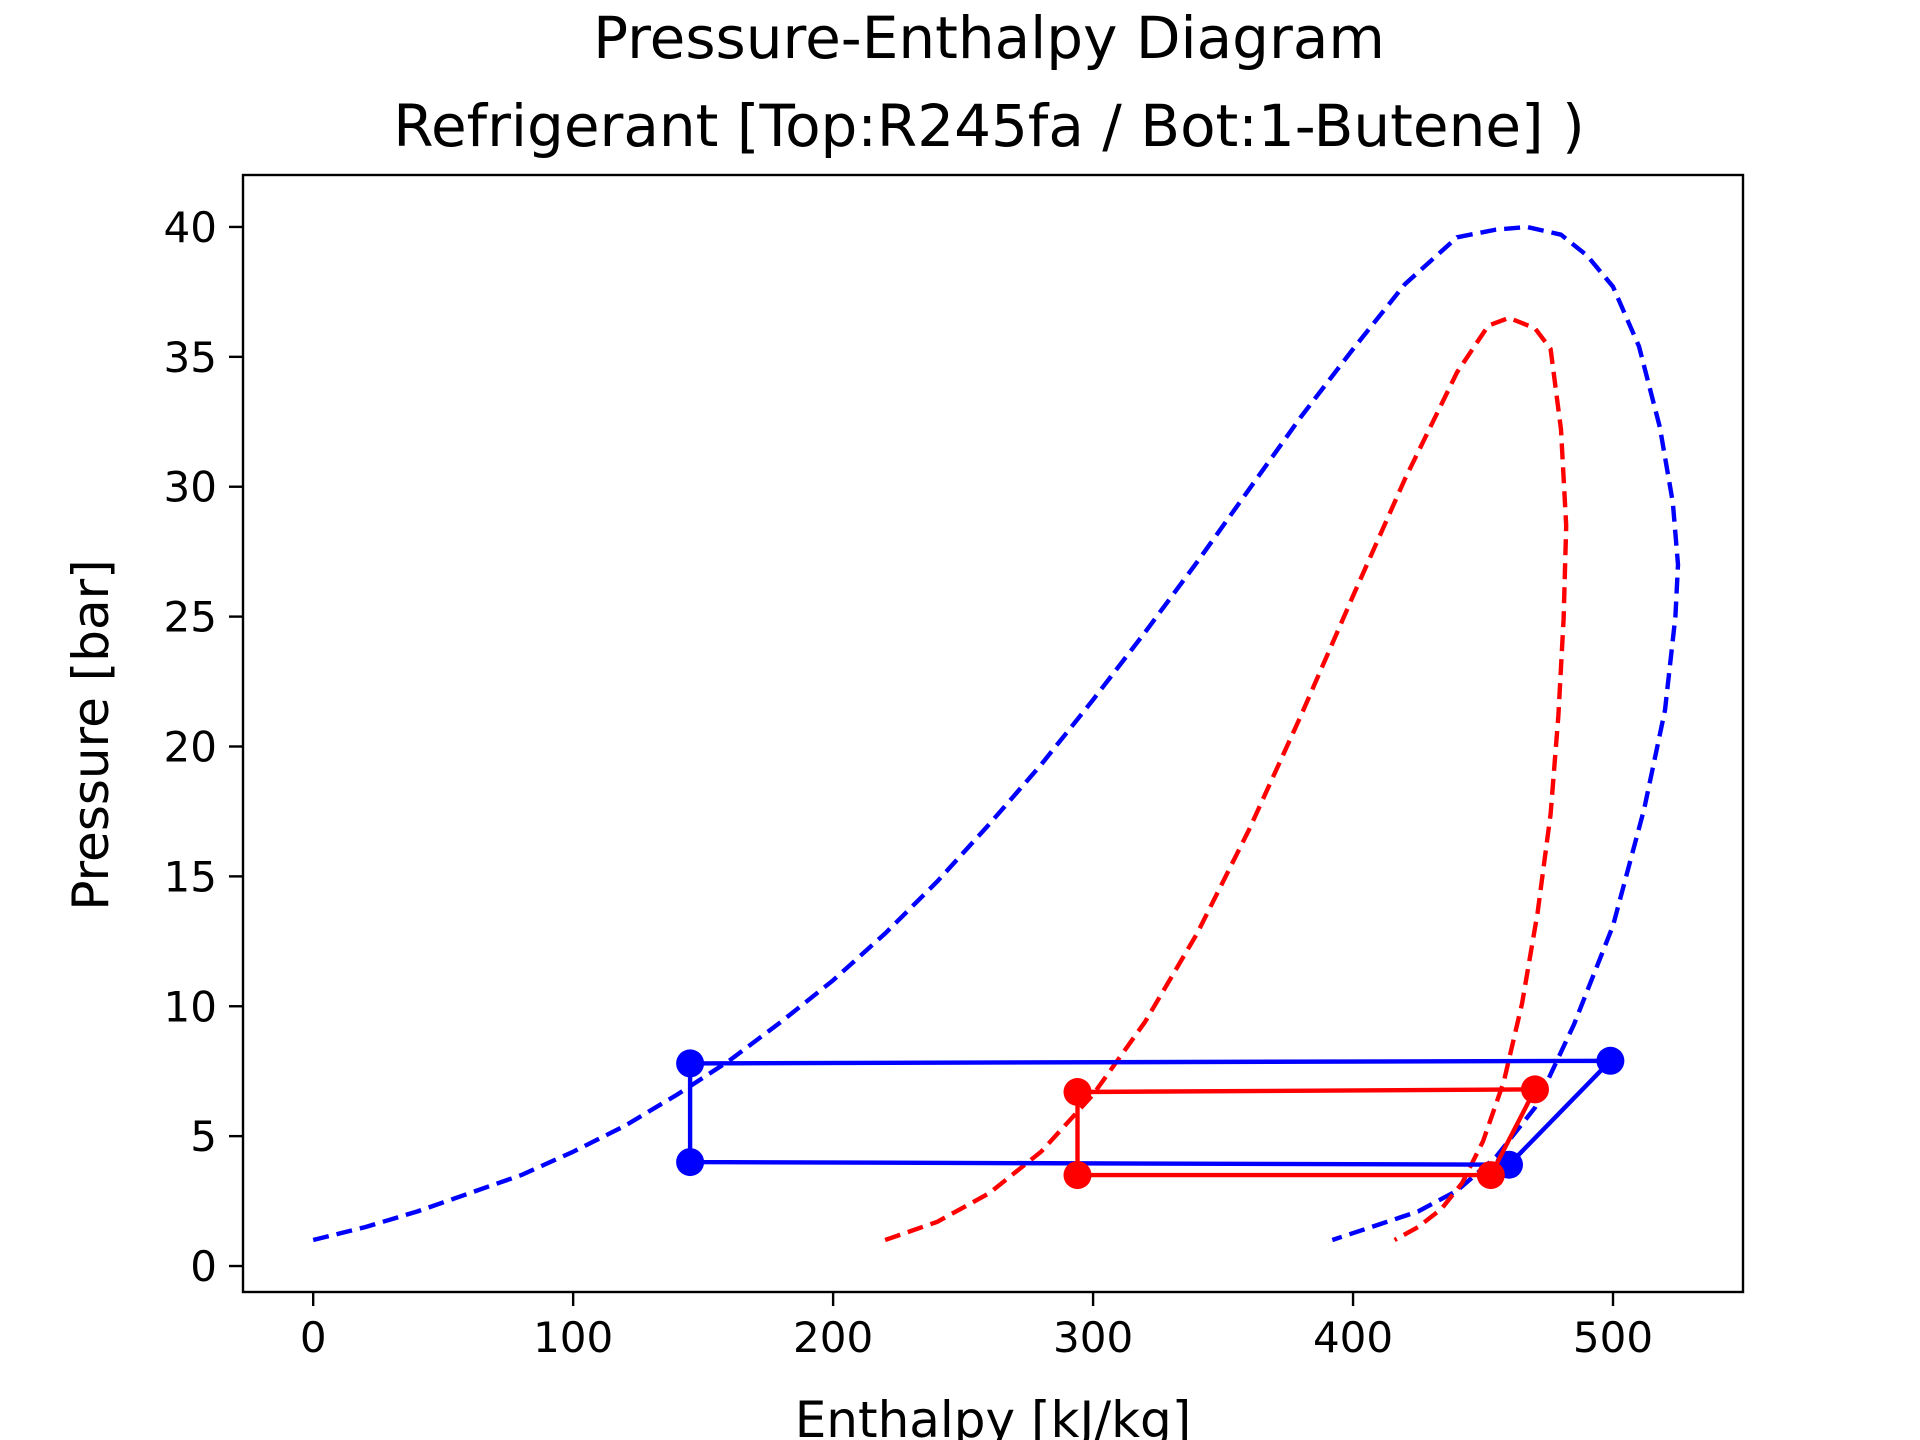 Image resolution: width=1920 pixels, height=1440 pixels. Describe the element at coordinates (989, 38) in the screenshot. I see `chart-title: Pressure-Enthalpy Diagram` at that location.